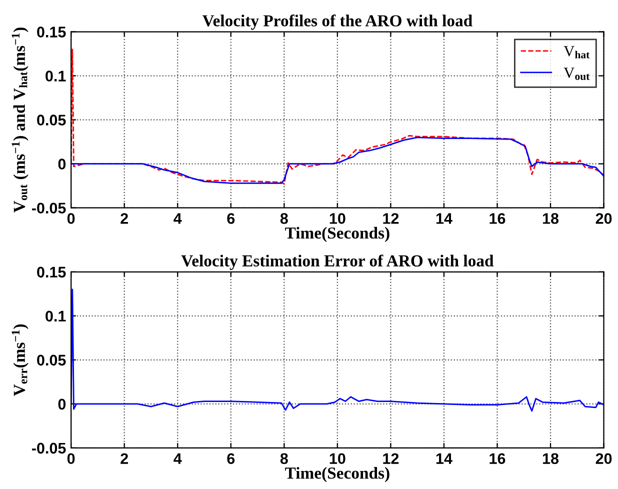 The width and height of the screenshot is (618, 489). What do you see at coordinates (577, 52) in the screenshot?
I see `legend-label: V$_{hat}$` at bounding box center [577, 52].